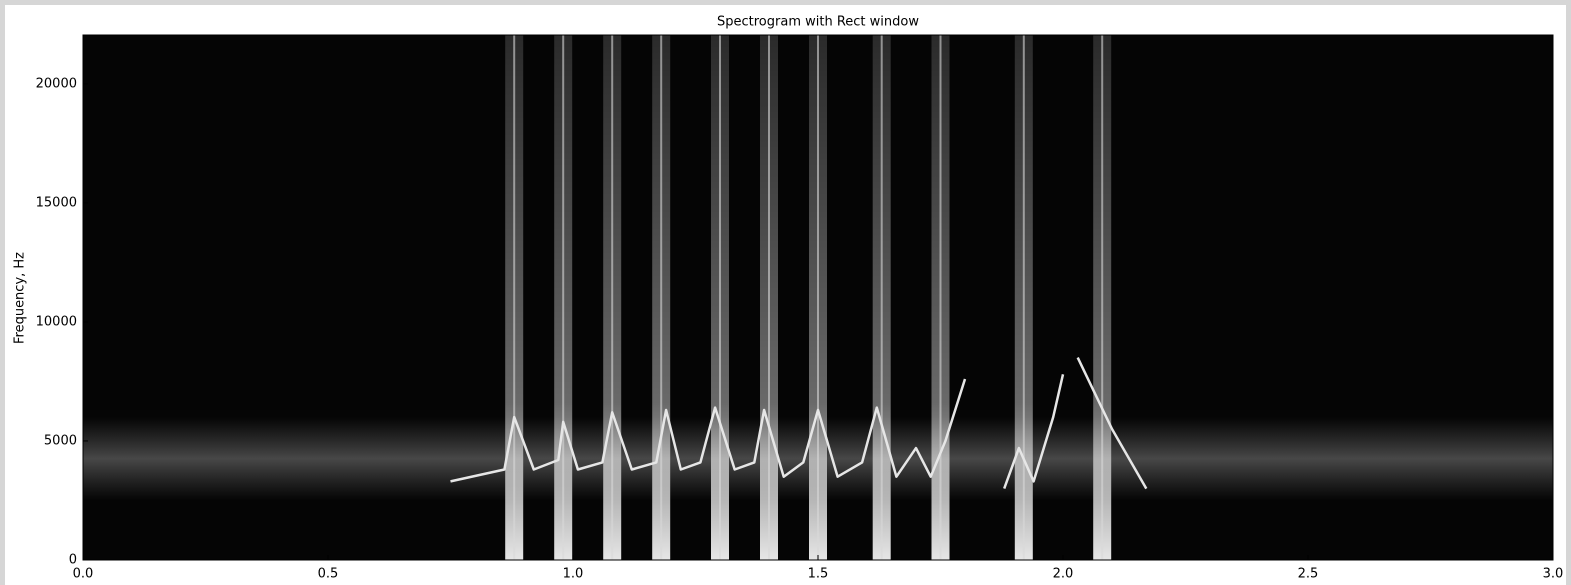  Describe the element at coordinates (1063, 574) in the screenshot. I see `x-tick-label: 2.0` at that location.